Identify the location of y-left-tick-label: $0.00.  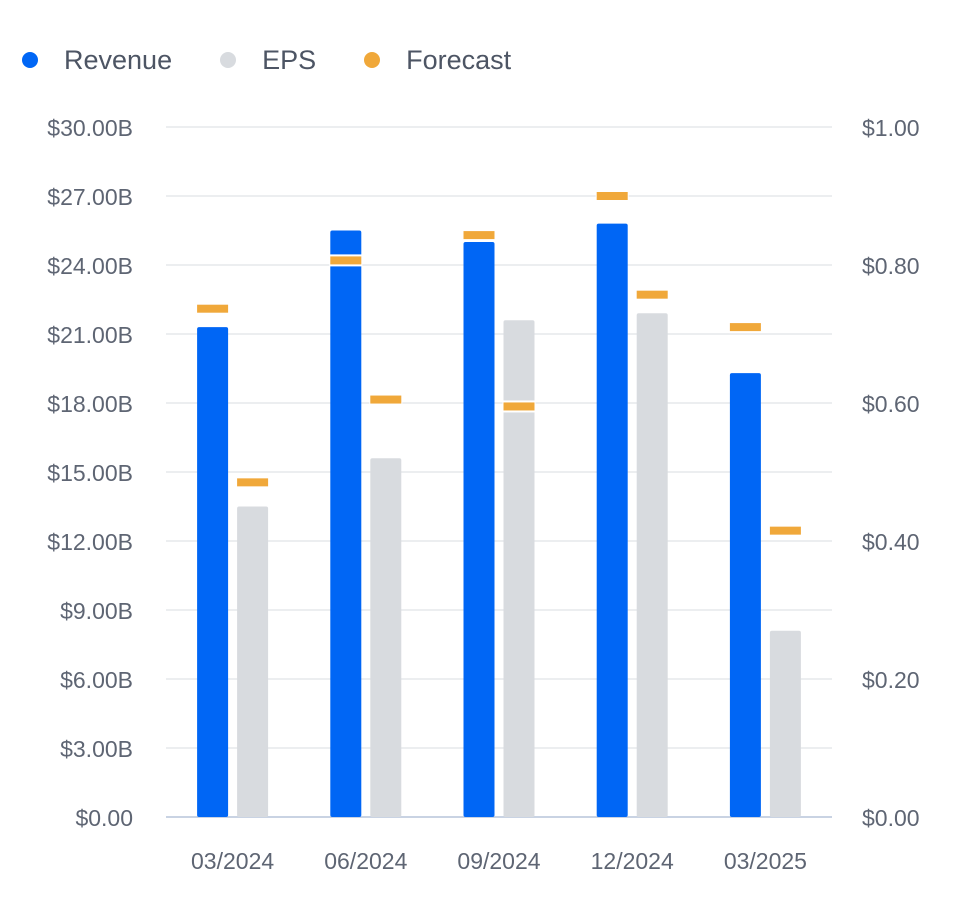
(104, 818).